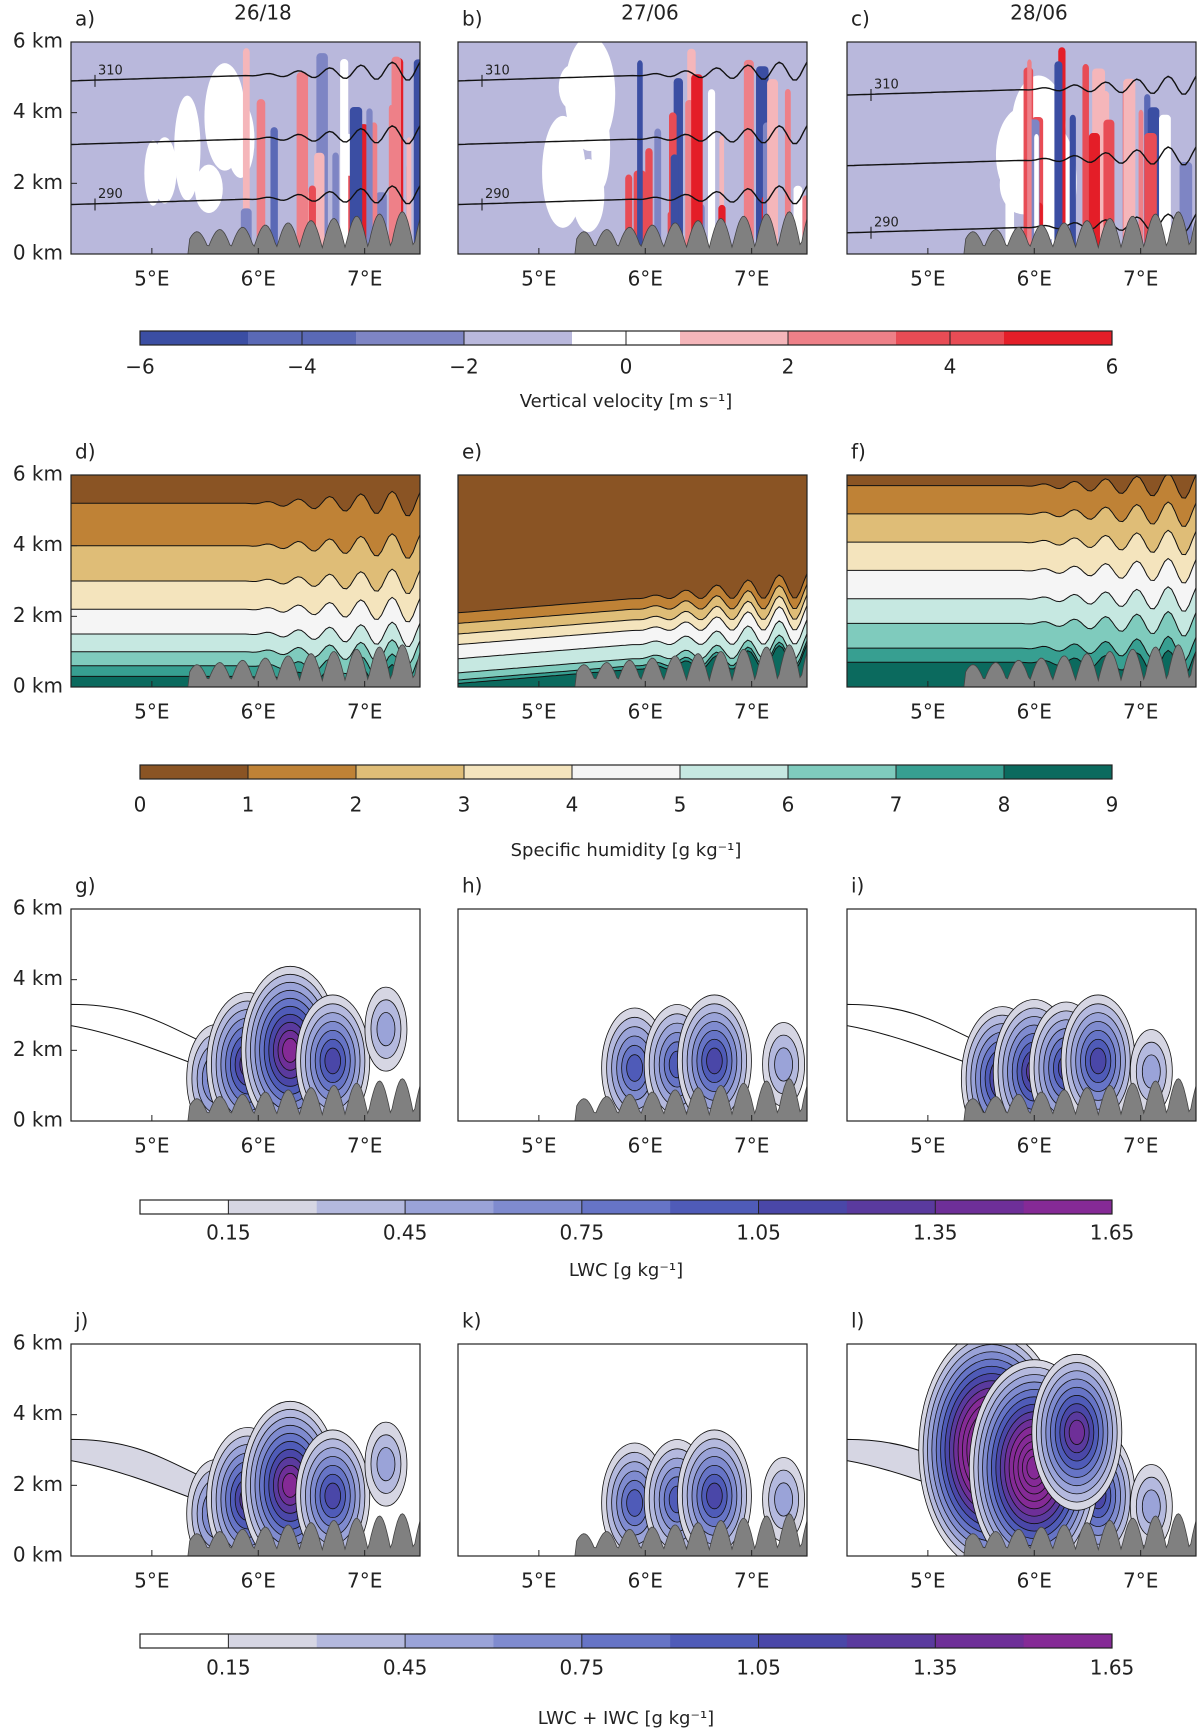 Image resolution: width=1200 pixels, height=1732 pixels. Describe the element at coordinates (472, 19) in the screenshot. I see `panel-label: b)` at that location.